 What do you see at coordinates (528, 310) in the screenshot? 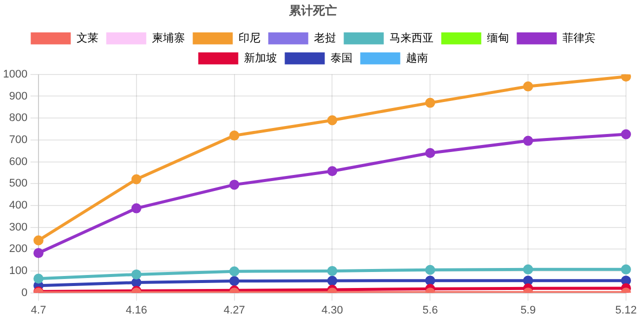
I see `x-tick-label: 5.9` at bounding box center [528, 310].